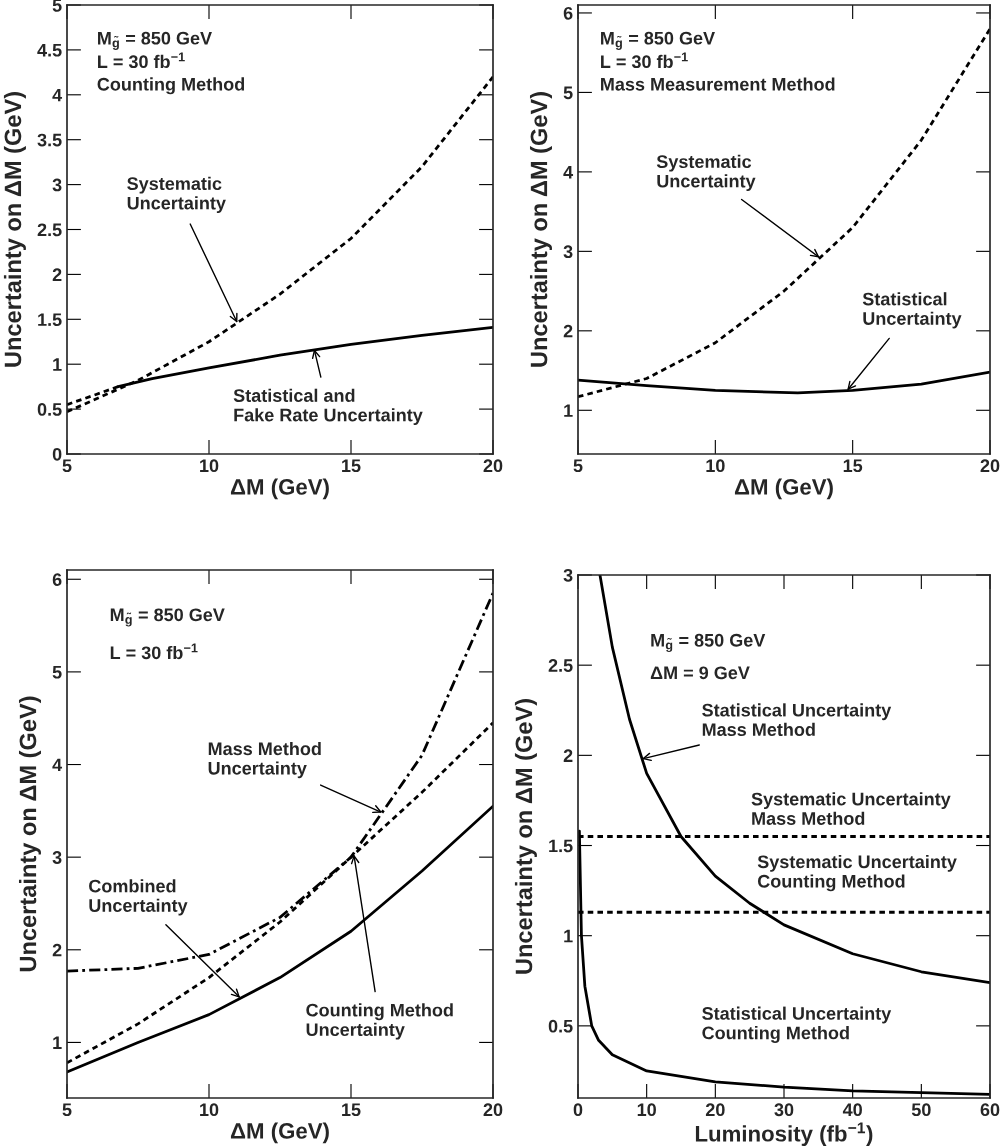 This screenshot has width=1006, height=1148. Describe the element at coordinates (857, 873) in the screenshot. I see `ref-line-label: Systematic Uncertainty Counting Method` at that location.